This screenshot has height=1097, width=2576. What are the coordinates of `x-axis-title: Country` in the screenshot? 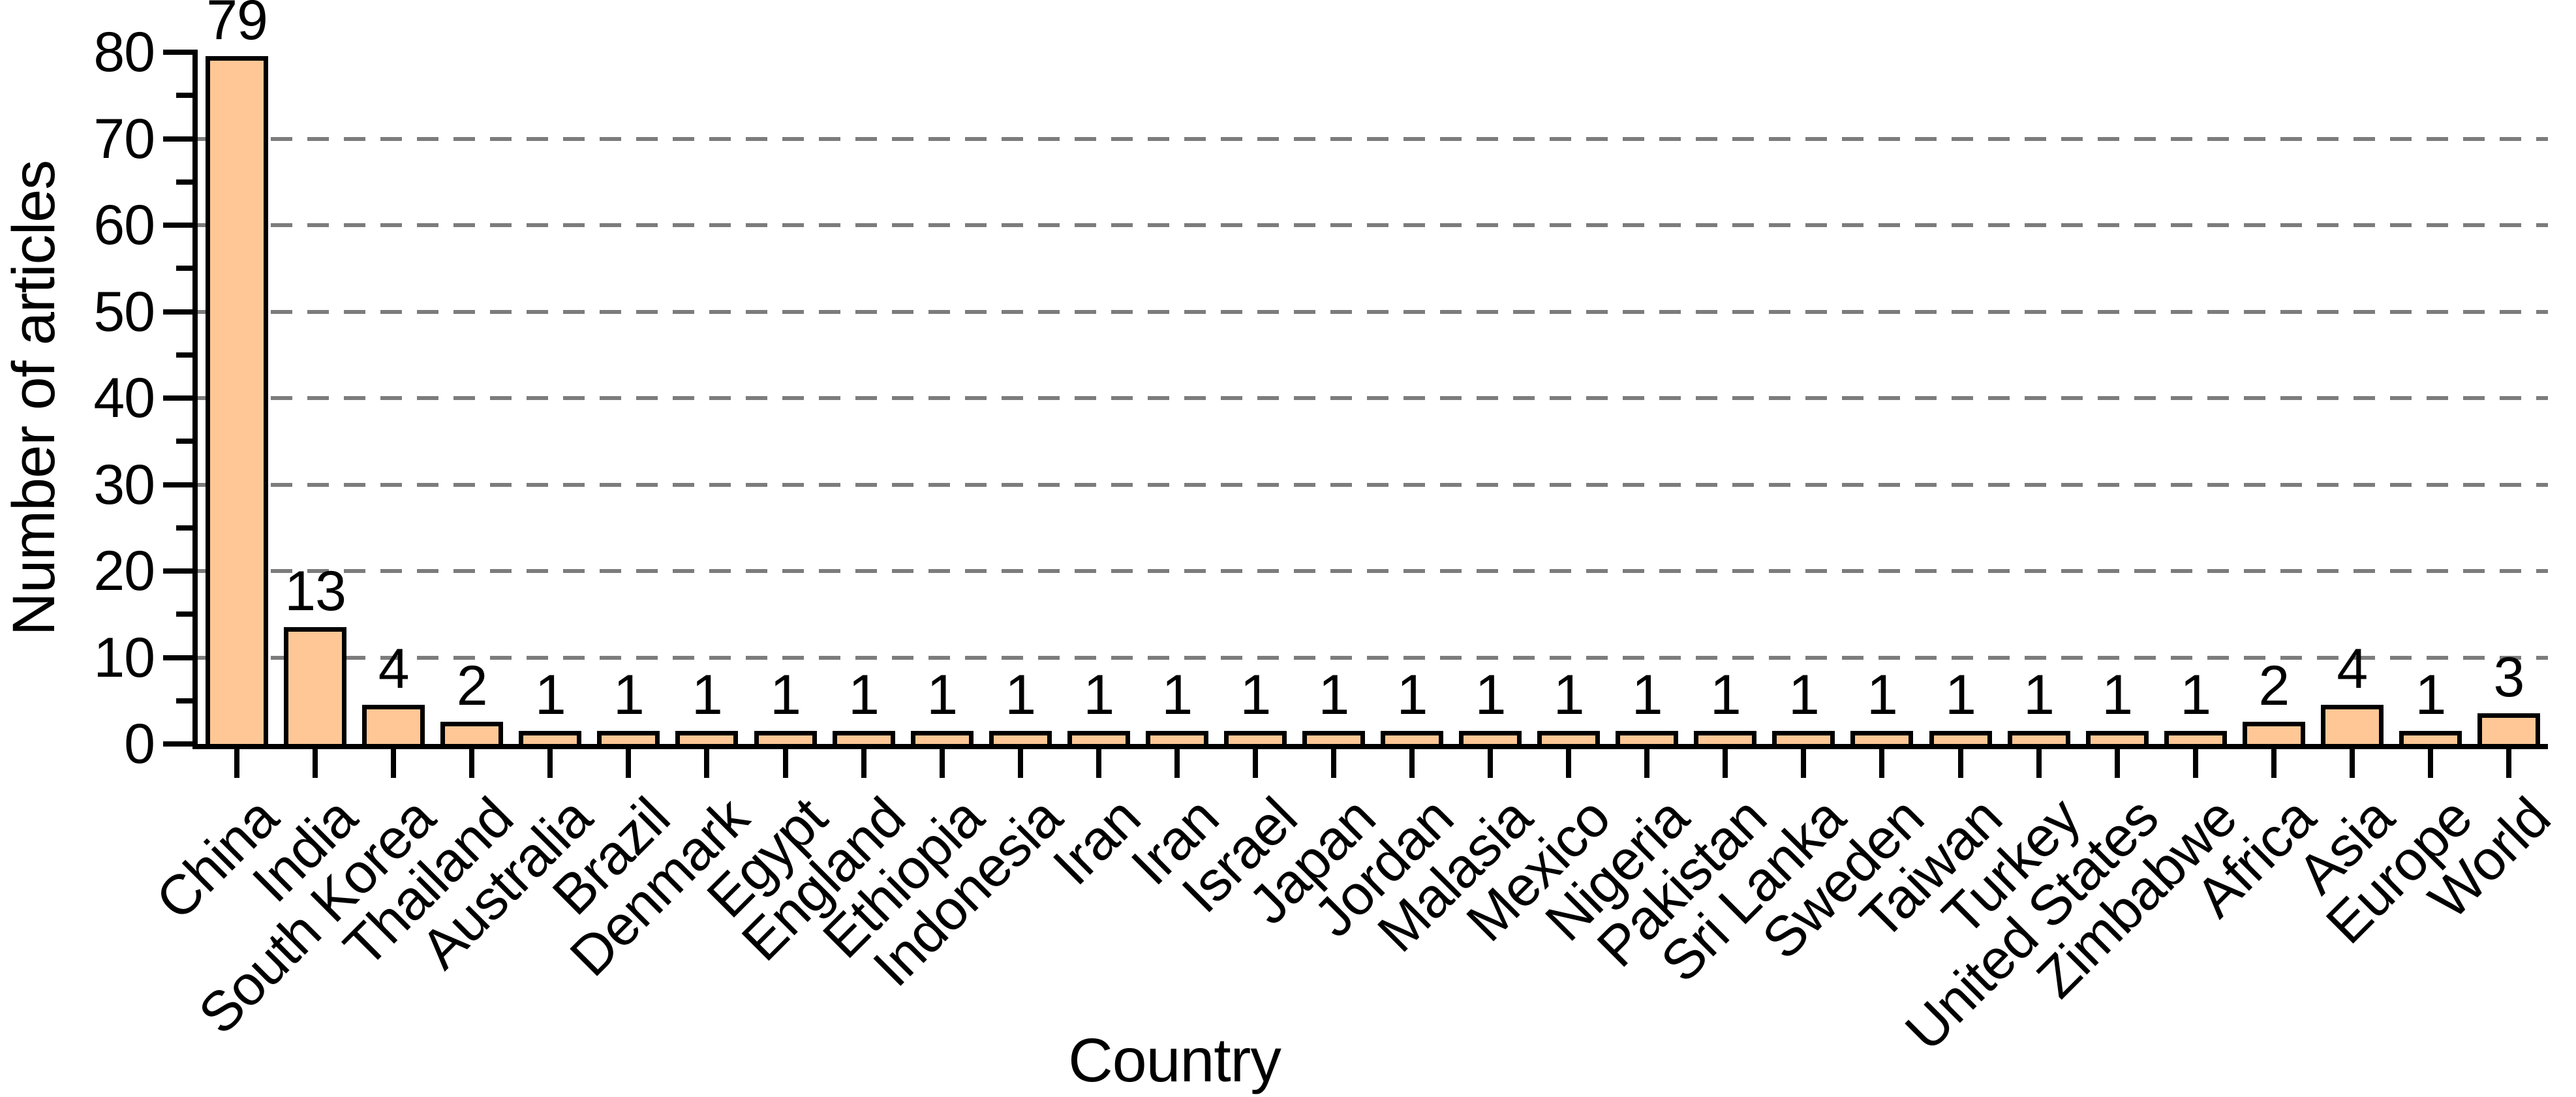 It's located at (1174, 1060).